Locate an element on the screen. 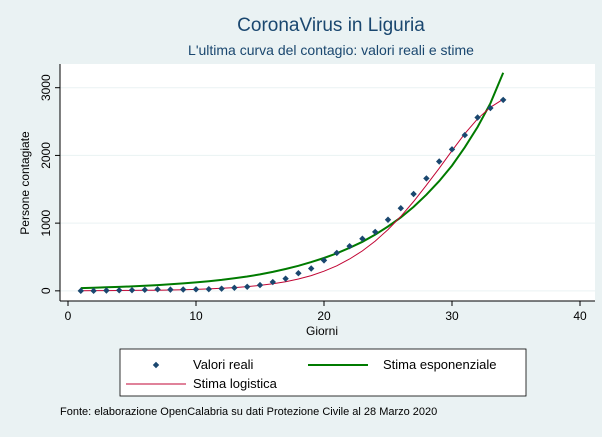 This screenshot has height=437, width=602. legend-box is located at coordinates (323, 372).